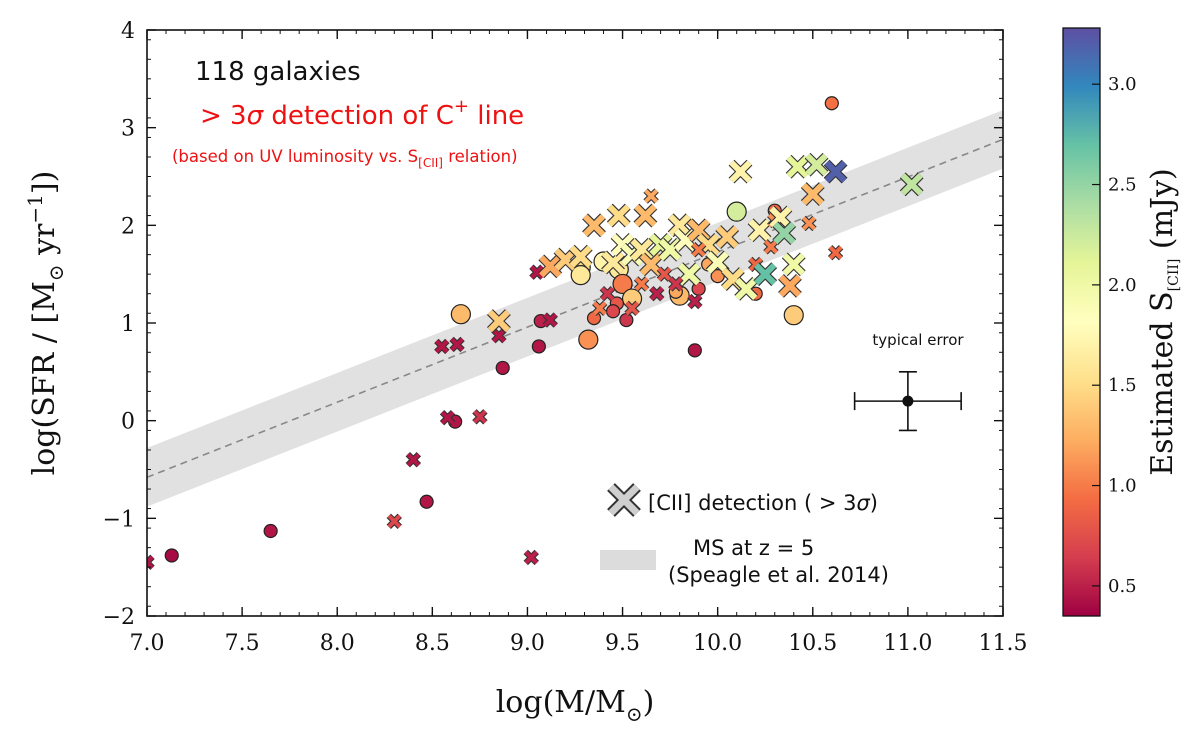  I want to click on legend-ms-swatch, so click(628, 560).